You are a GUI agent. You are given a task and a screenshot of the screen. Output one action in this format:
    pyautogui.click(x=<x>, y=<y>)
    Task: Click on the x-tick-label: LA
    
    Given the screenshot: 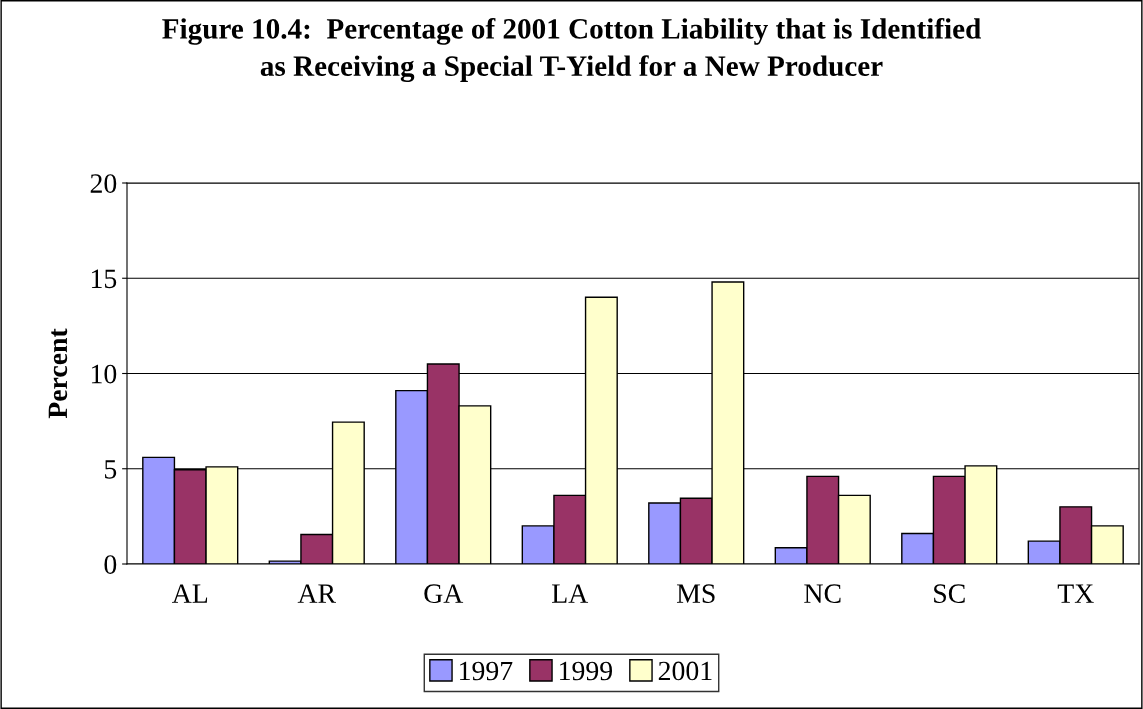 What is the action you would take?
    pyautogui.click(x=570, y=593)
    